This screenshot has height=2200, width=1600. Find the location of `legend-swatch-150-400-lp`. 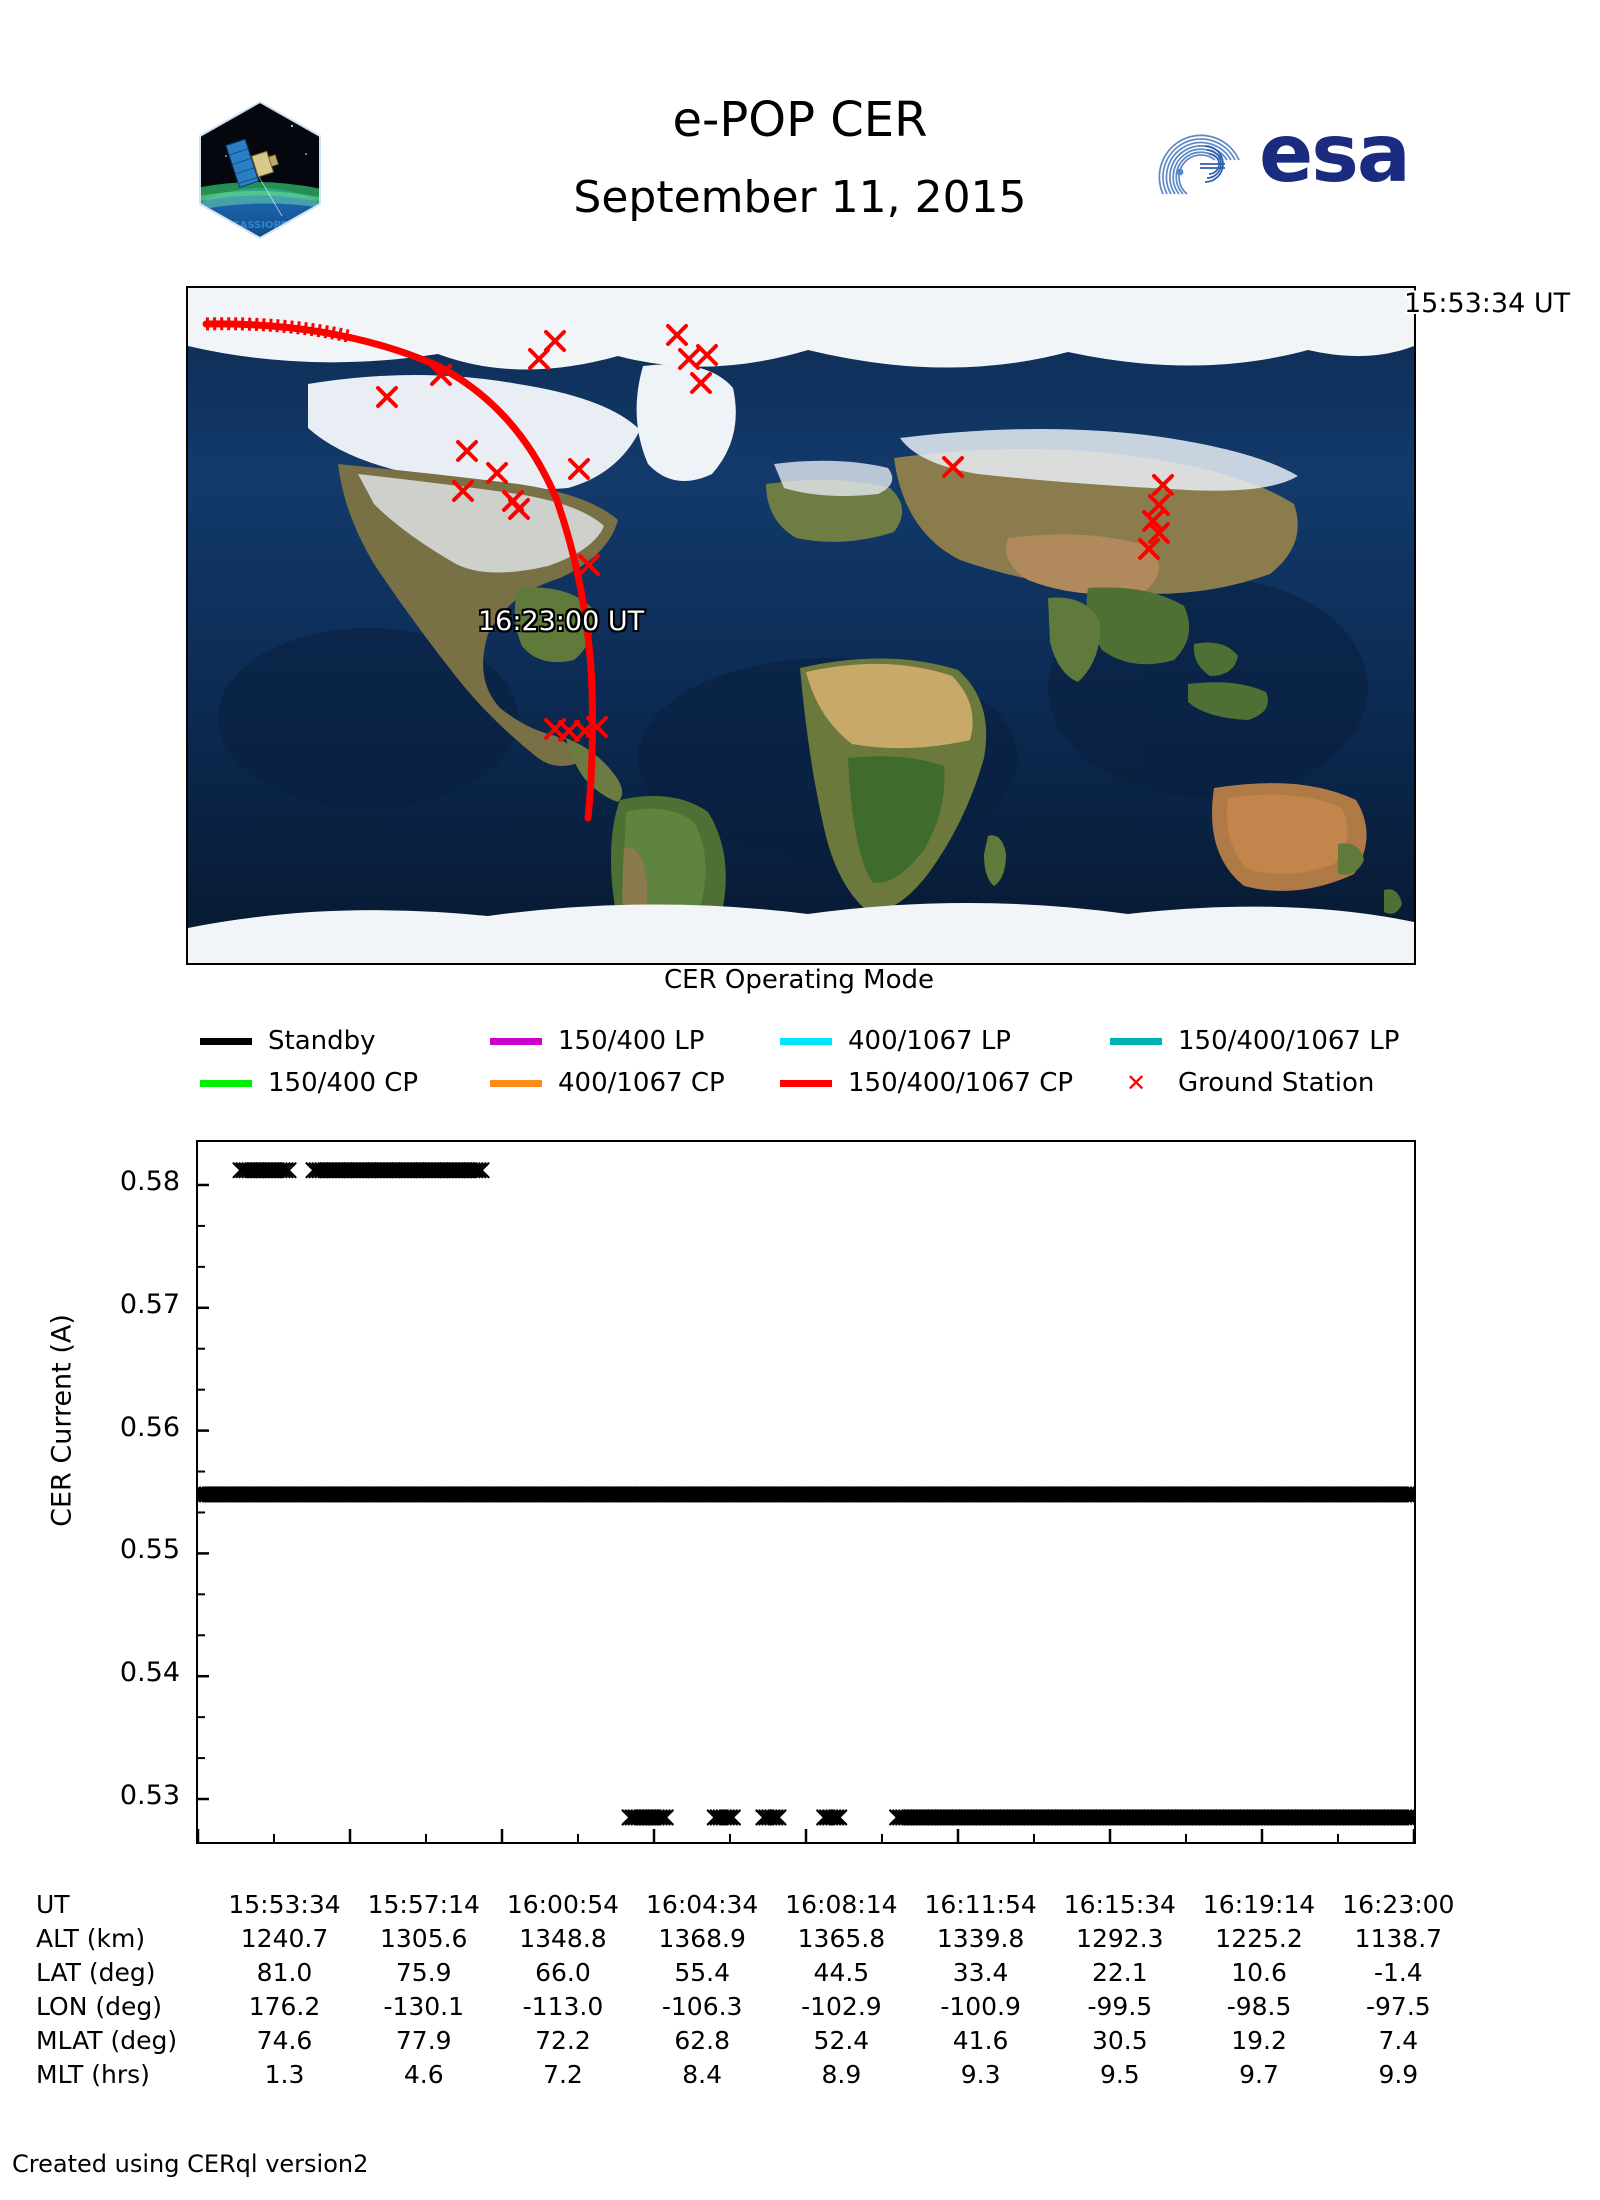

legend-swatch-150-400-lp is located at coordinates (516, 1041).